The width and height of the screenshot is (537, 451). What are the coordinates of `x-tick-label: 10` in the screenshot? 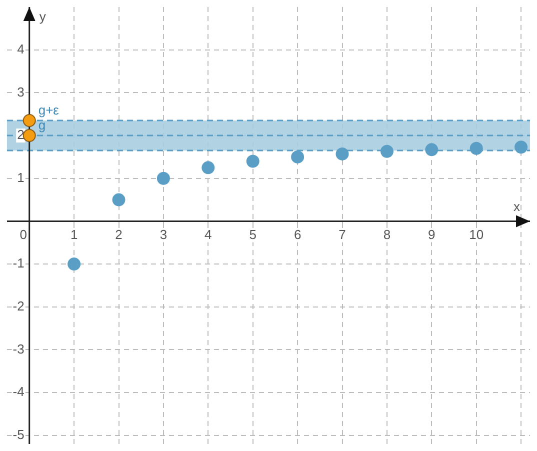 It's located at (476, 234).